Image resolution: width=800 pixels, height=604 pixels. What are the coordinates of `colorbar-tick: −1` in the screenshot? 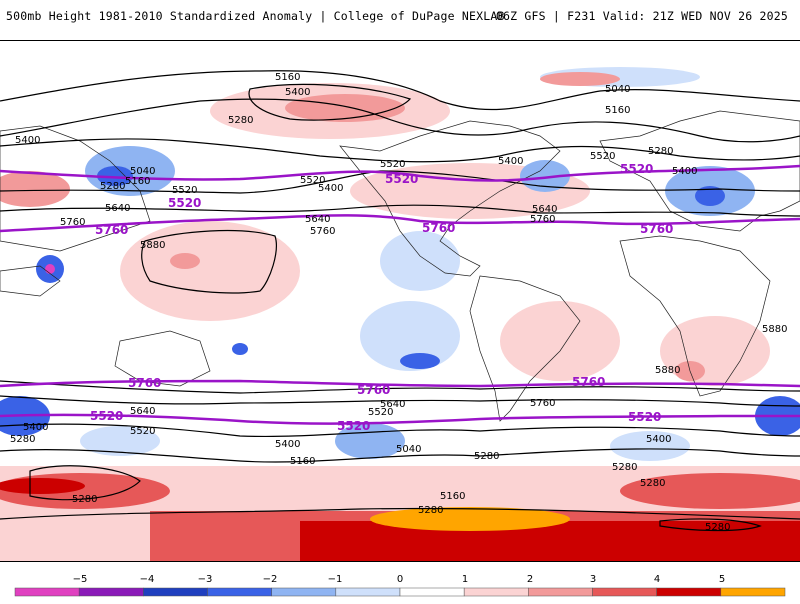 It's located at (335, 579).